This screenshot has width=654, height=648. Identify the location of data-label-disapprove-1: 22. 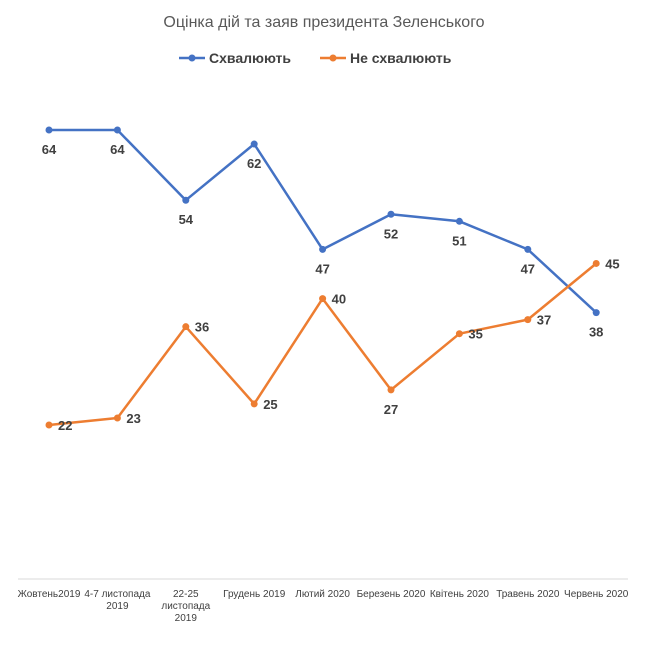
(65, 425).